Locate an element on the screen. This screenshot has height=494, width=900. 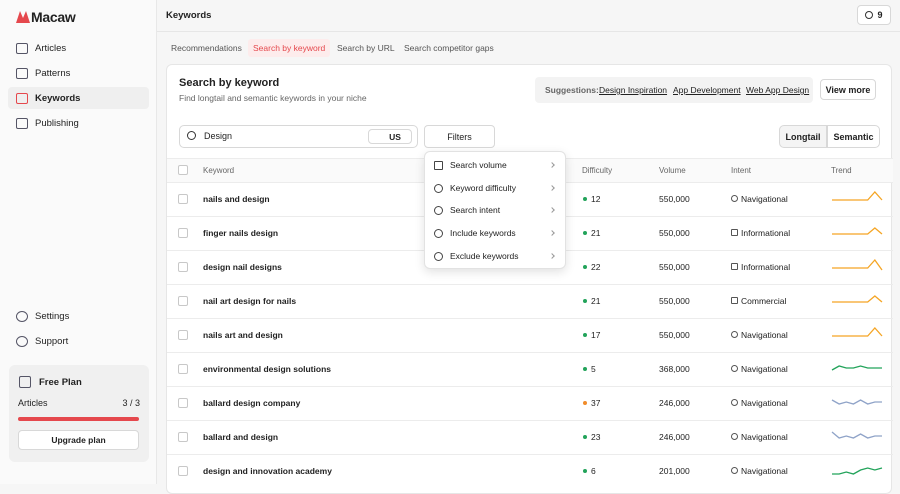
tab: Search by URL is located at coordinates (366, 48).